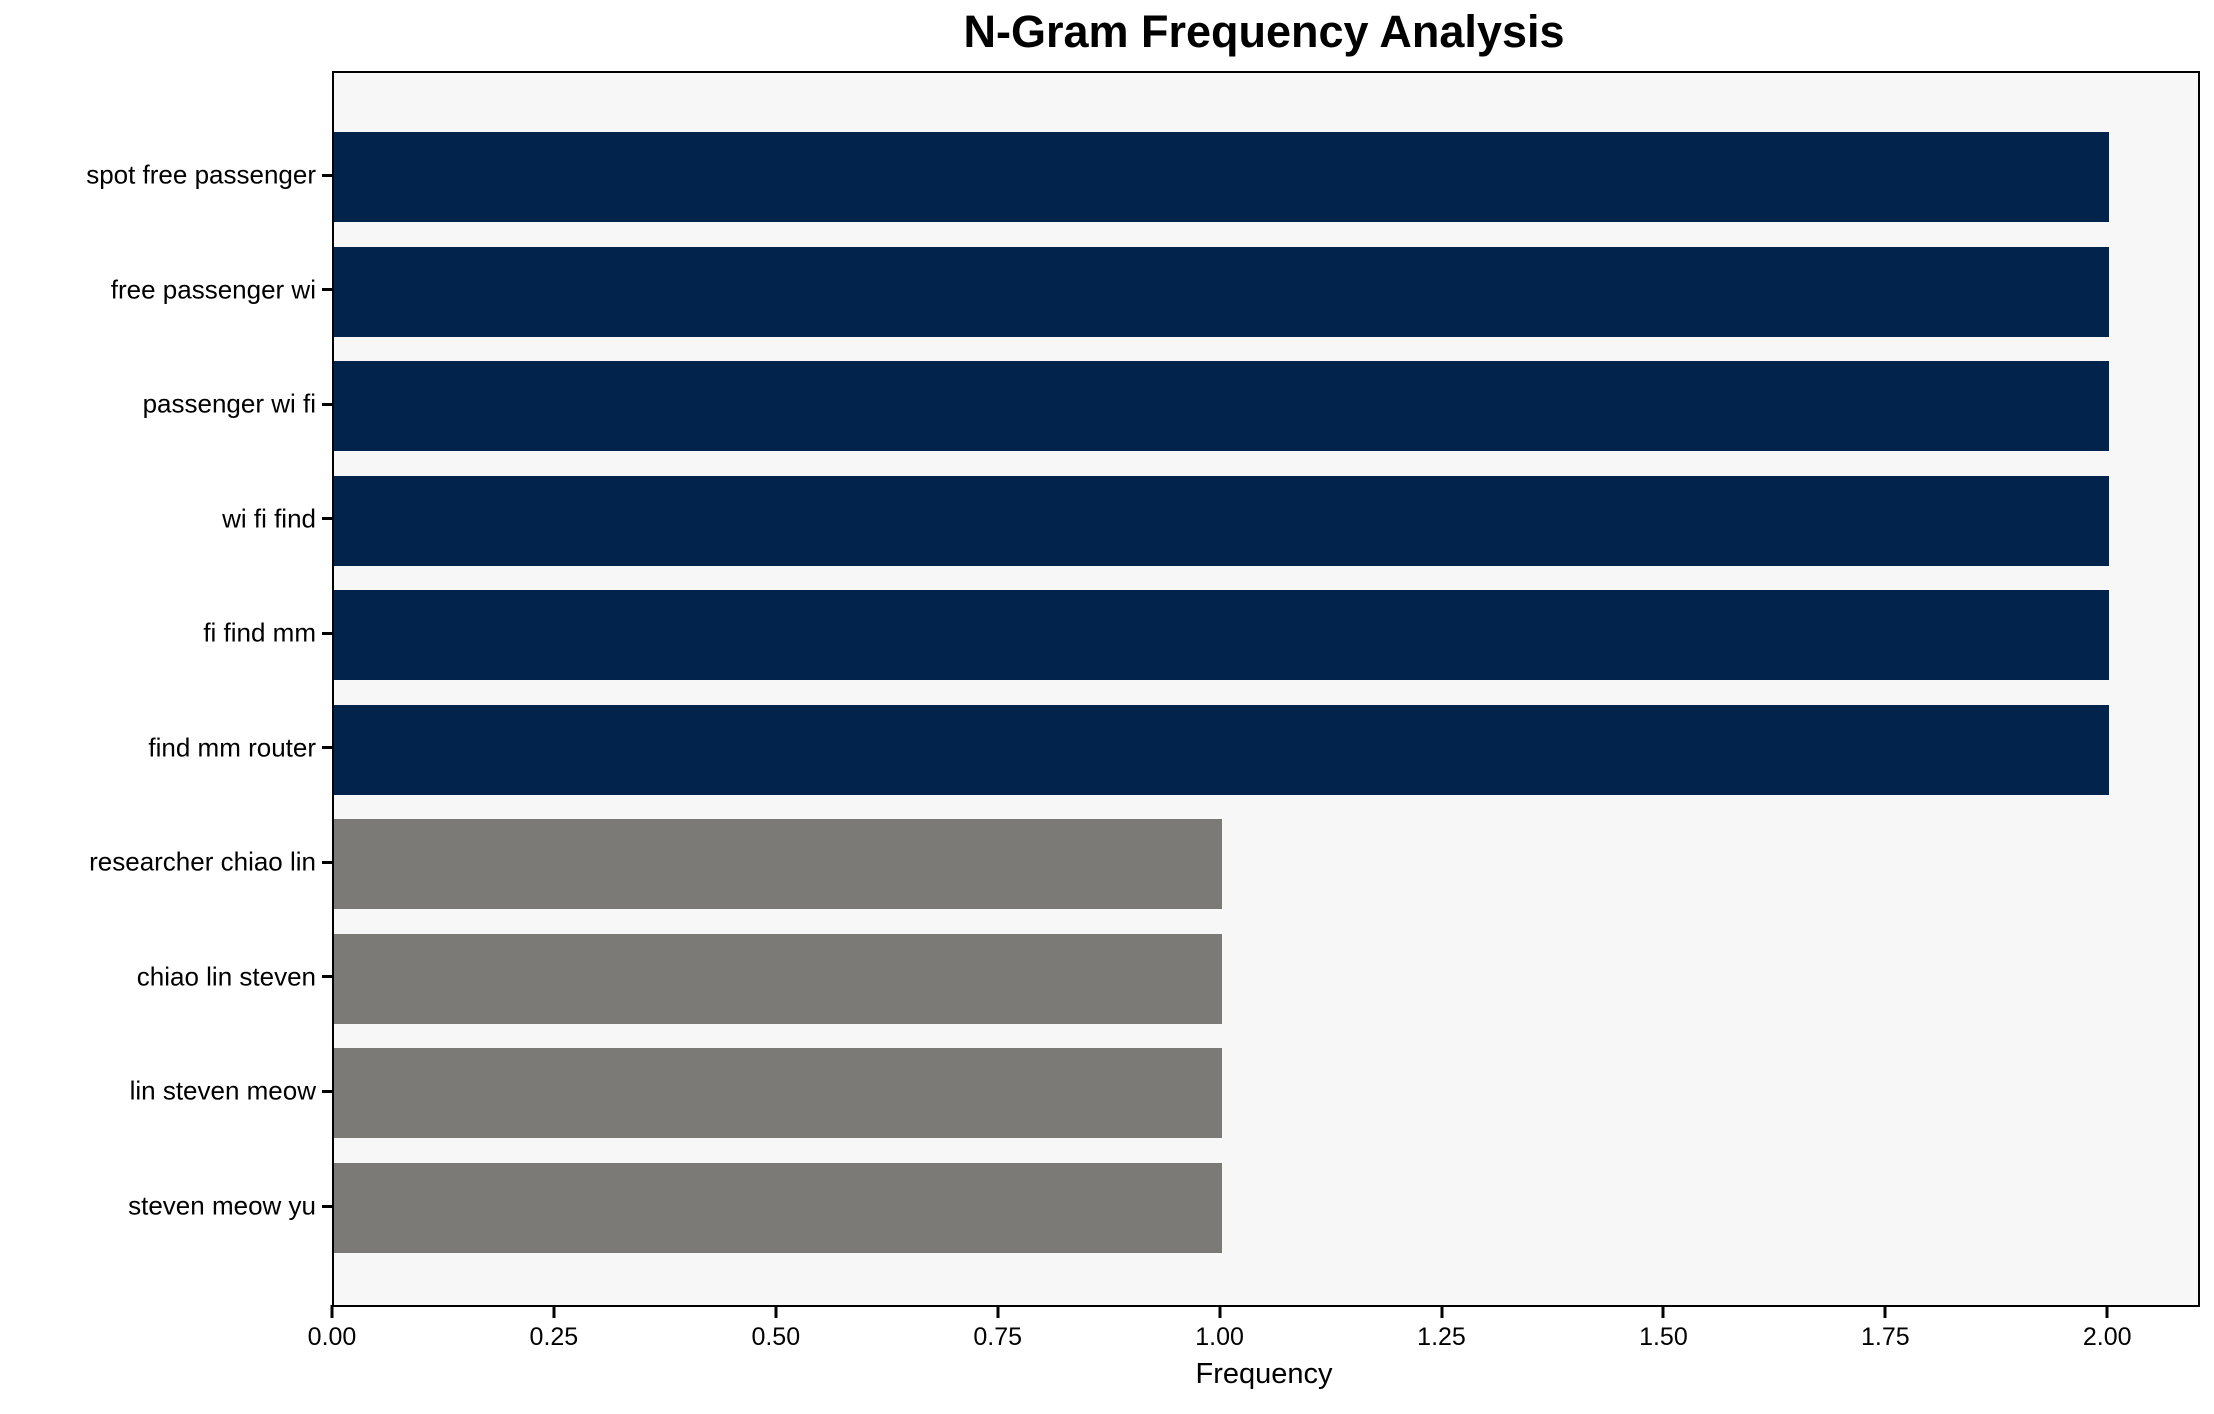 Image resolution: width=2214 pixels, height=1414 pixels. Describe the element at coordinates (229, 403) in the screenshot. I see `y-tick-label: passenger wi fi` at that location.